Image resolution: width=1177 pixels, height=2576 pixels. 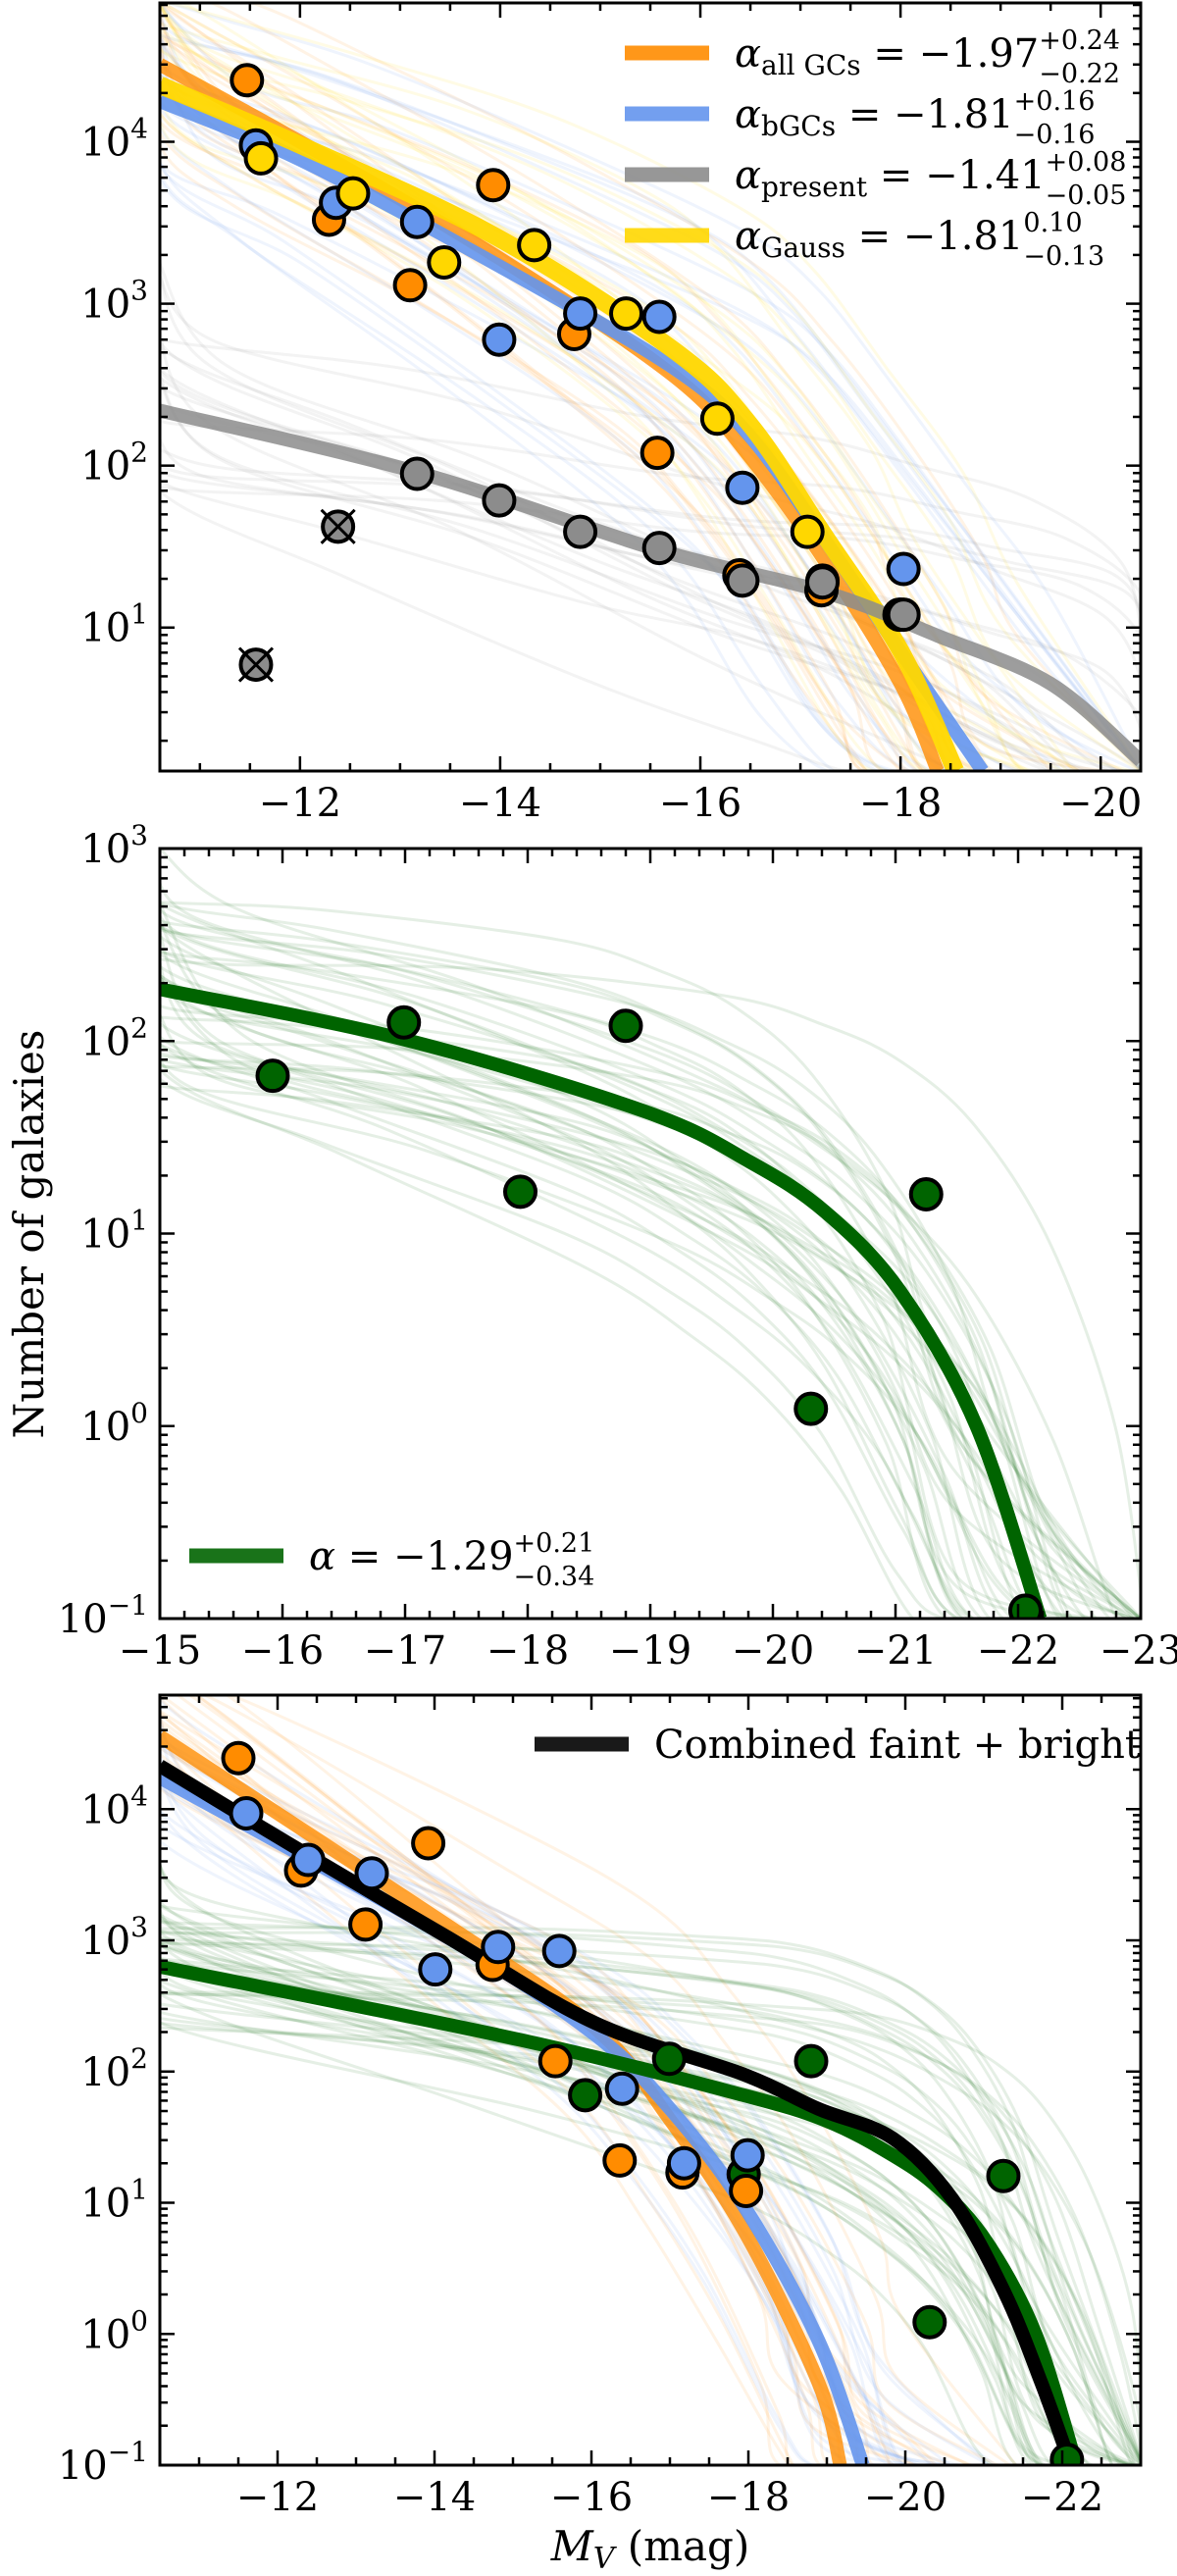 What do you see at coordinates (748, 175) in the screenshot?
I see `legend-symbol: α` at bounding box center [748, 175].